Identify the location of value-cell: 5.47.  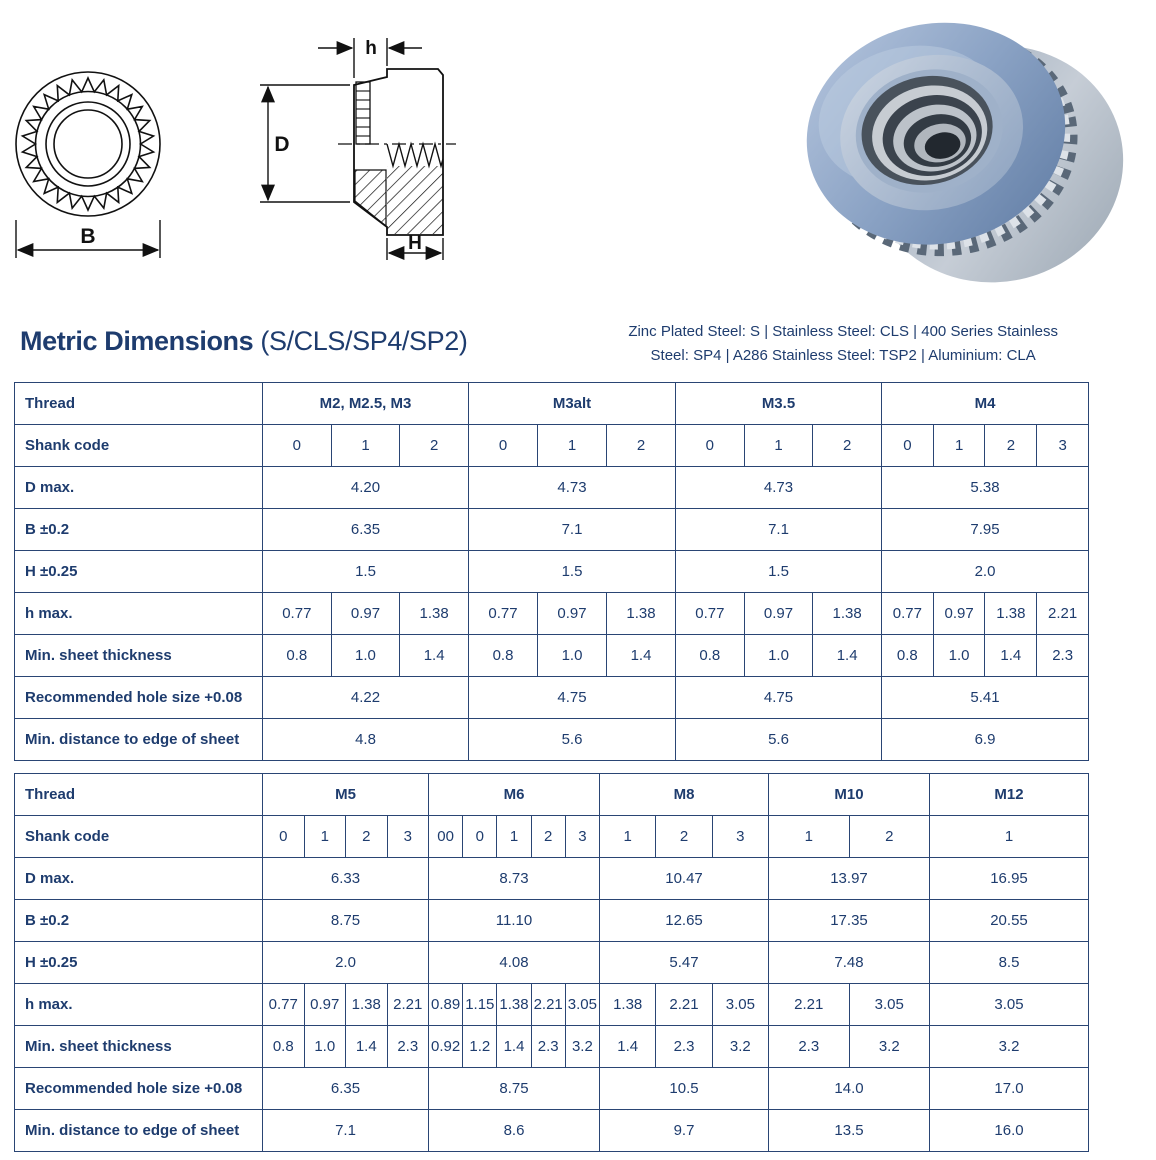
(684, 962).